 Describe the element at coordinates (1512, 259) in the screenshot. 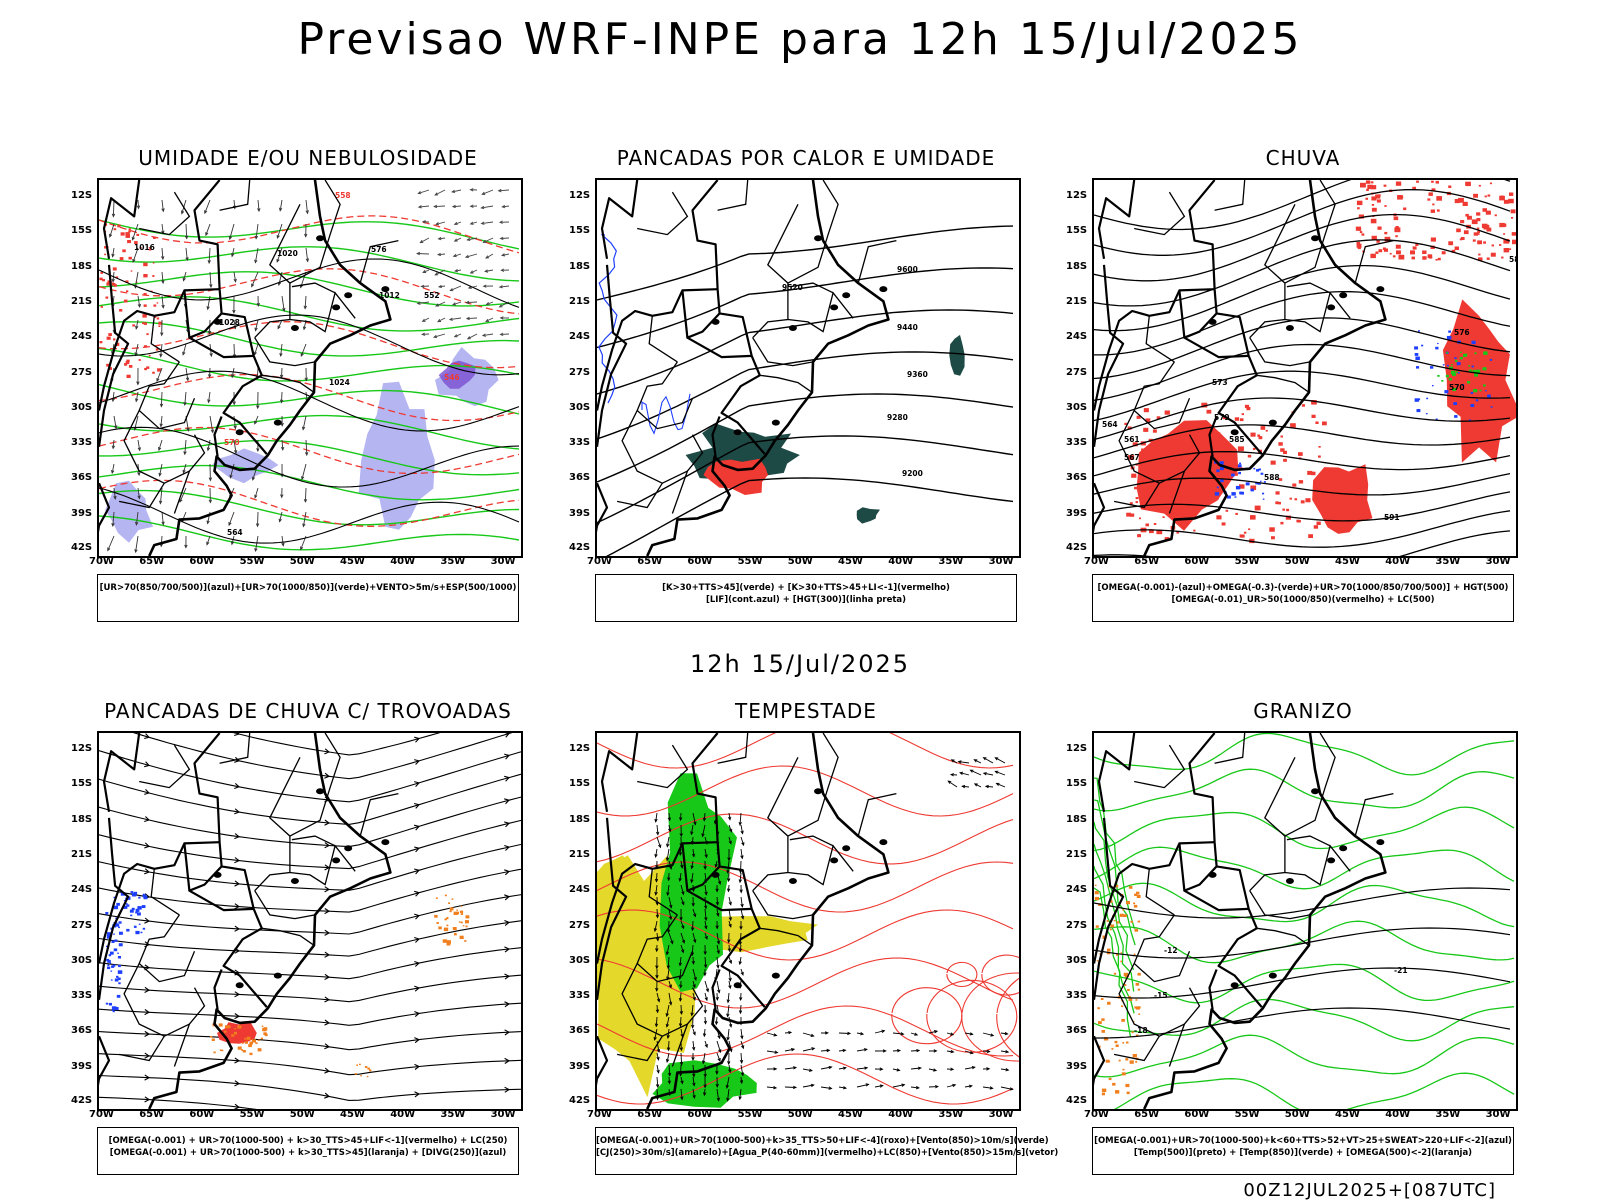

I see `contour-label: 582` at that location.